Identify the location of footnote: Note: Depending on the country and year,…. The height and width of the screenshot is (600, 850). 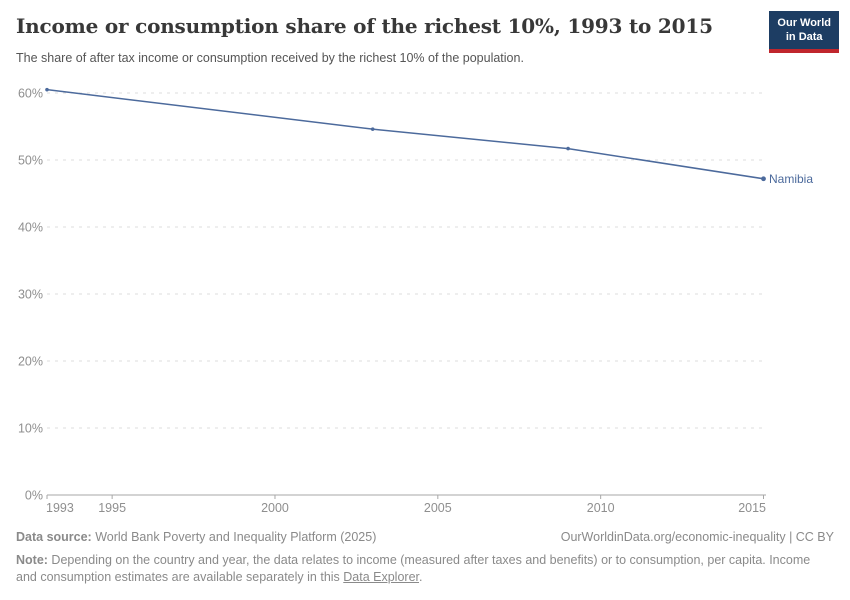
(425, 569).